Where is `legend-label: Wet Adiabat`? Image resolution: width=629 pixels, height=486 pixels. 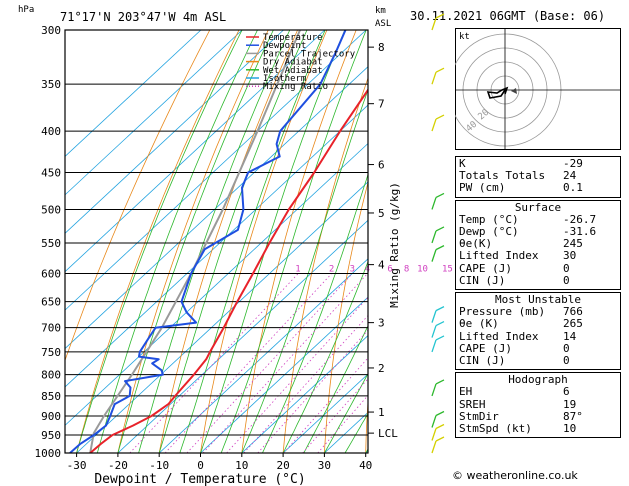
legend-label: Wet Adiabat is located at coordinates (293, 71).